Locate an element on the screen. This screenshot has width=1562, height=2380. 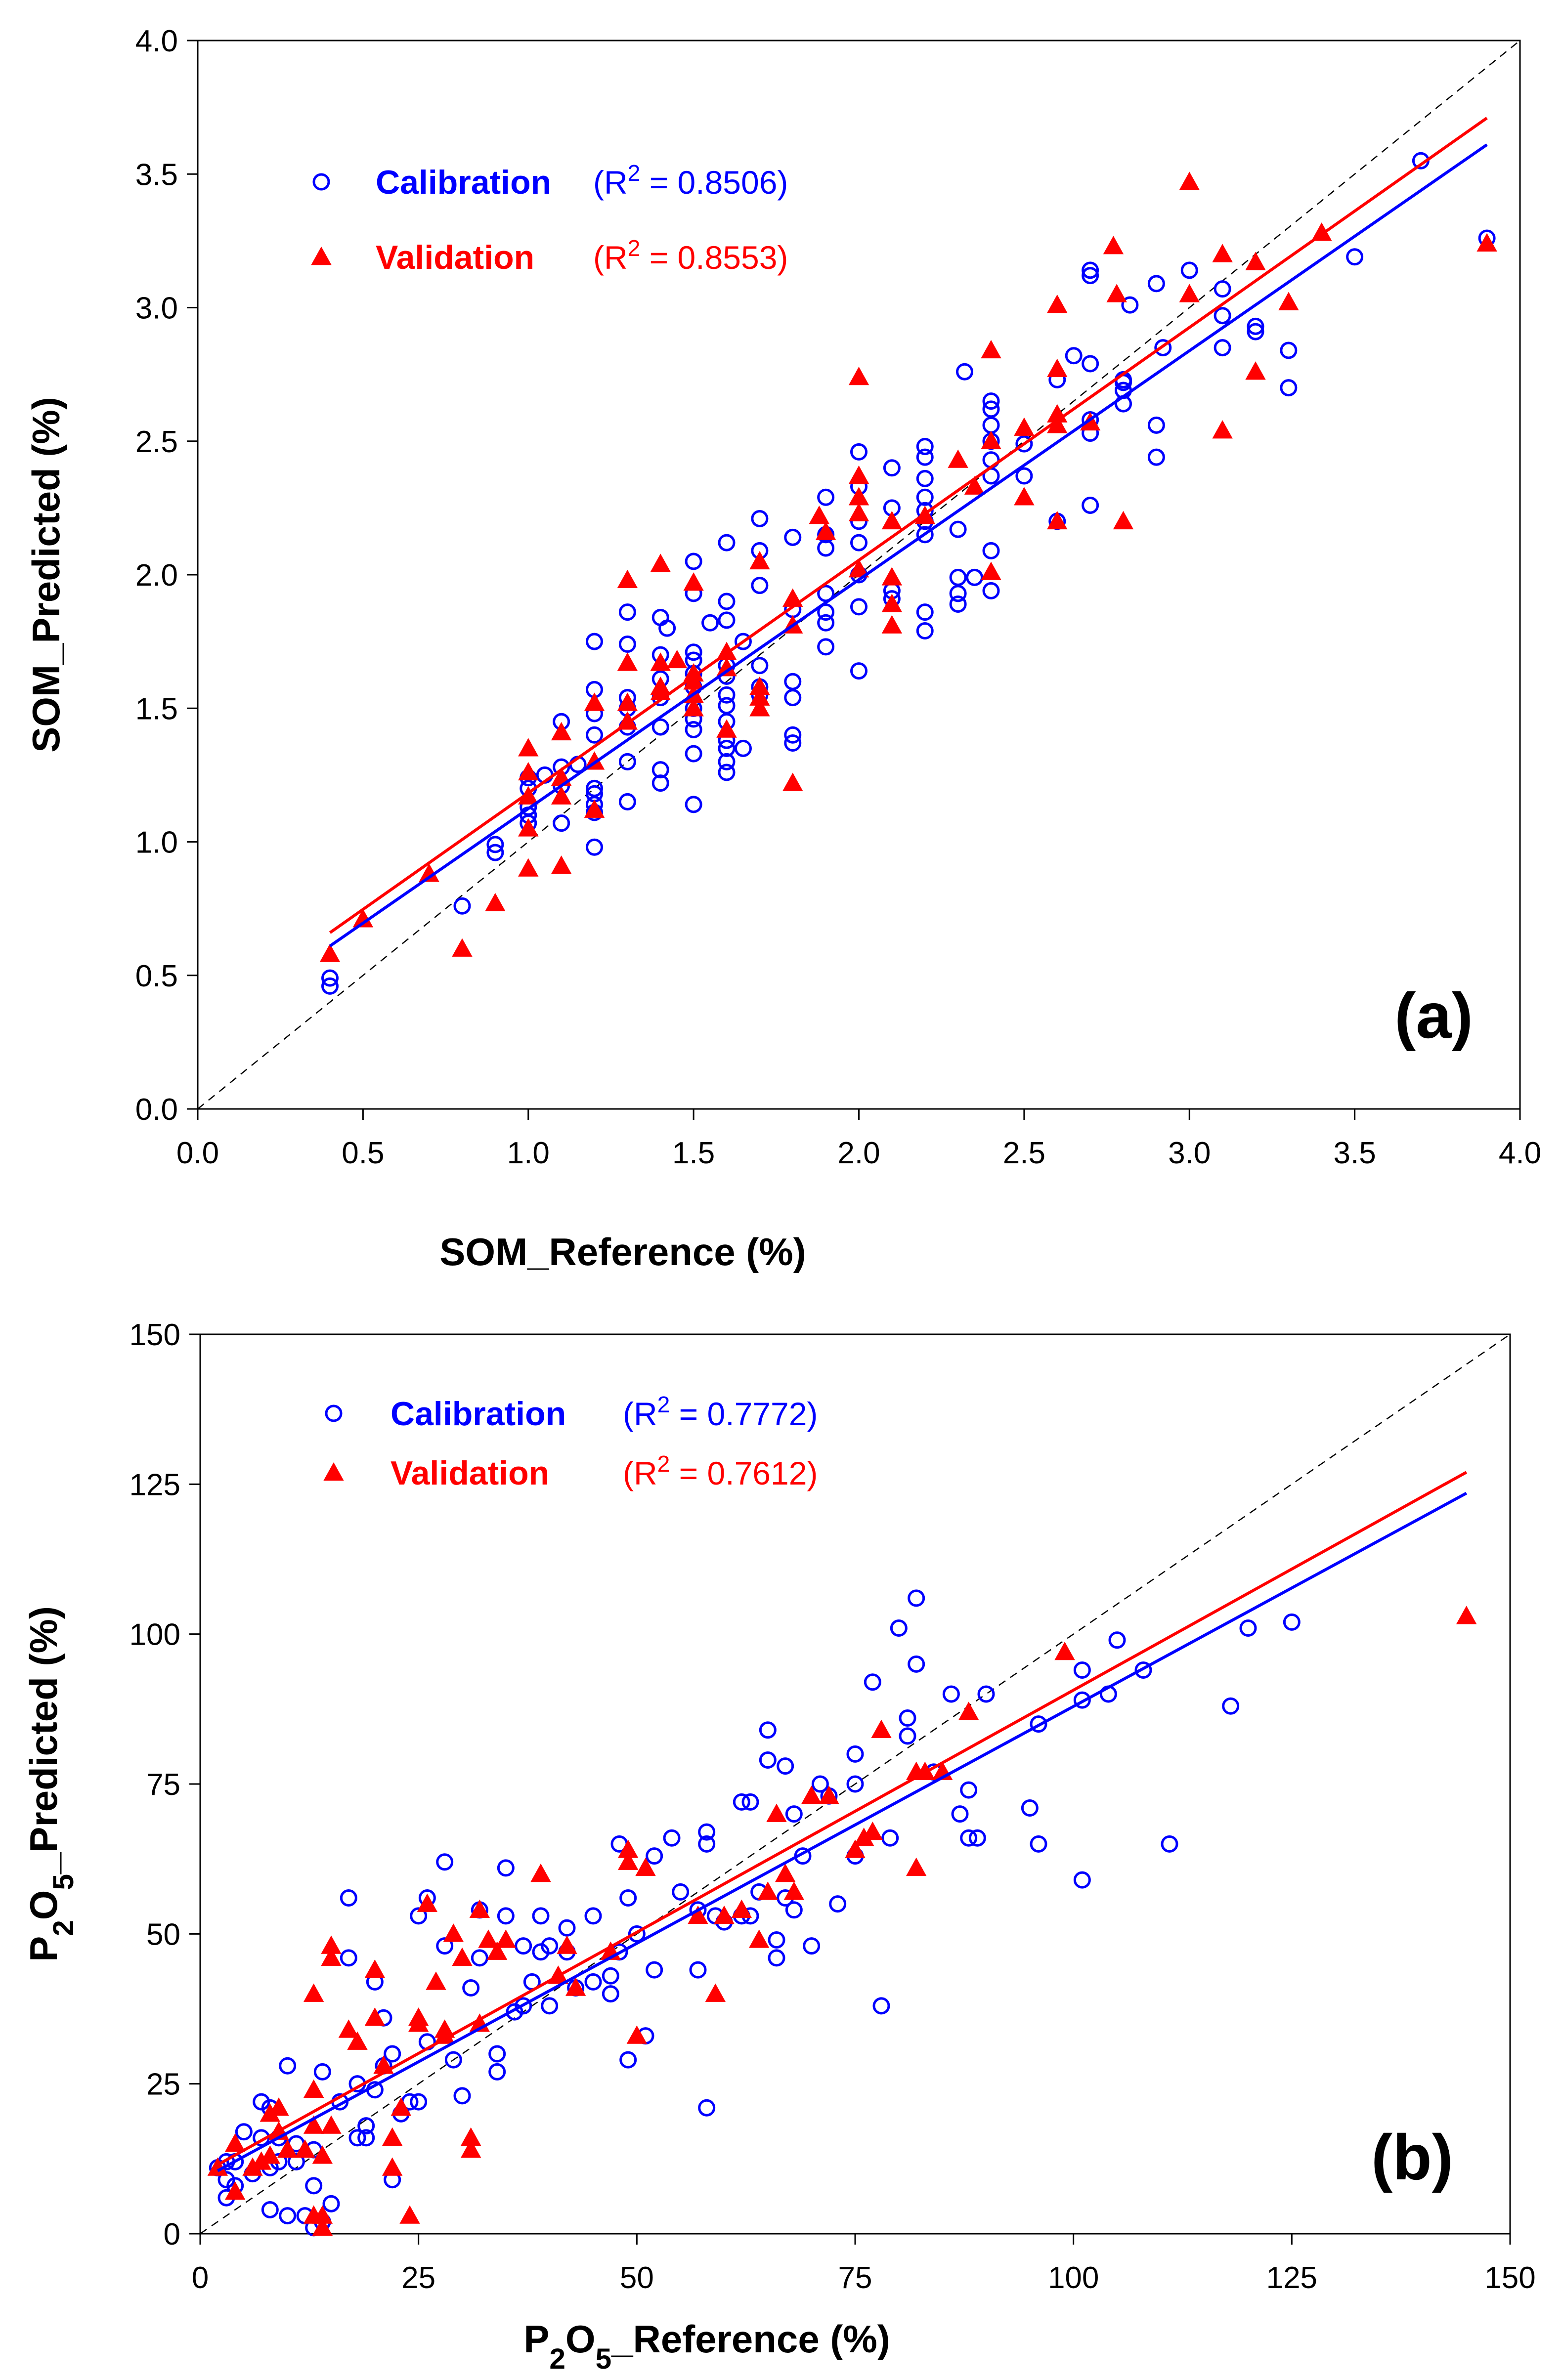
legend-validation-r2: (R2 = 0.7612) is located at coordinates (720, 1471).